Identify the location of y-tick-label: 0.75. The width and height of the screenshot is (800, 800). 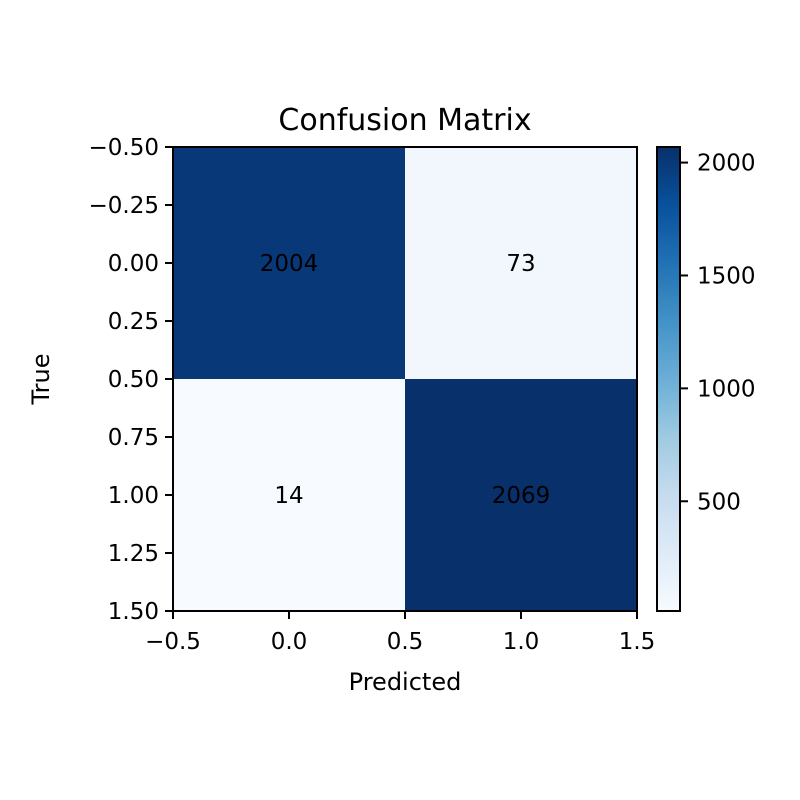
(133, 438).